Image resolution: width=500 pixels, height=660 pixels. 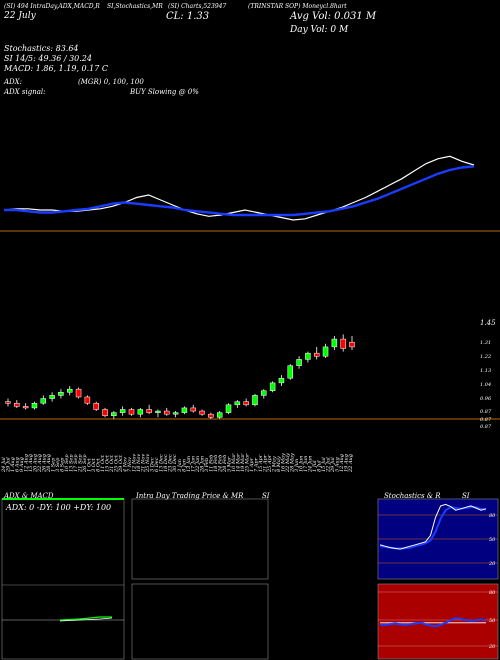 What do you see at coordinates (117, 463) in the screenshot?
I see `date-tick-label: 25 Oct` at bounding box center [117, 463].